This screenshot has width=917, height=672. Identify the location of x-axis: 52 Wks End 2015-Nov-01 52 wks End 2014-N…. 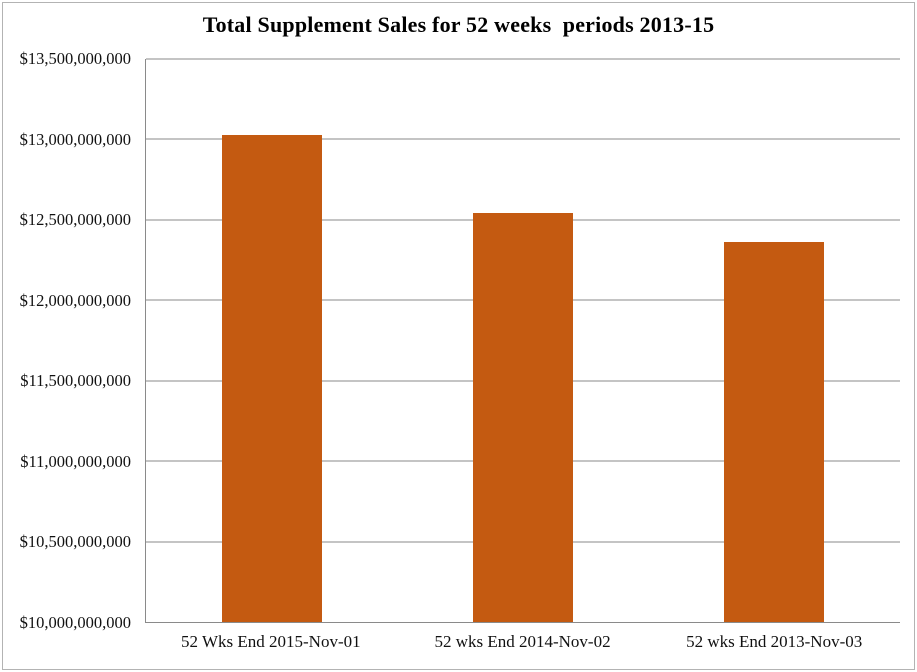
(522, 642).